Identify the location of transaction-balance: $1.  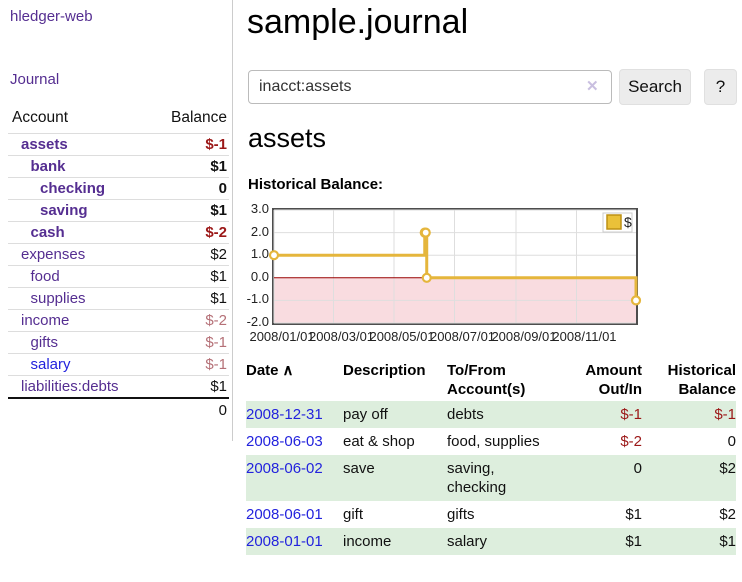
(689, 541).